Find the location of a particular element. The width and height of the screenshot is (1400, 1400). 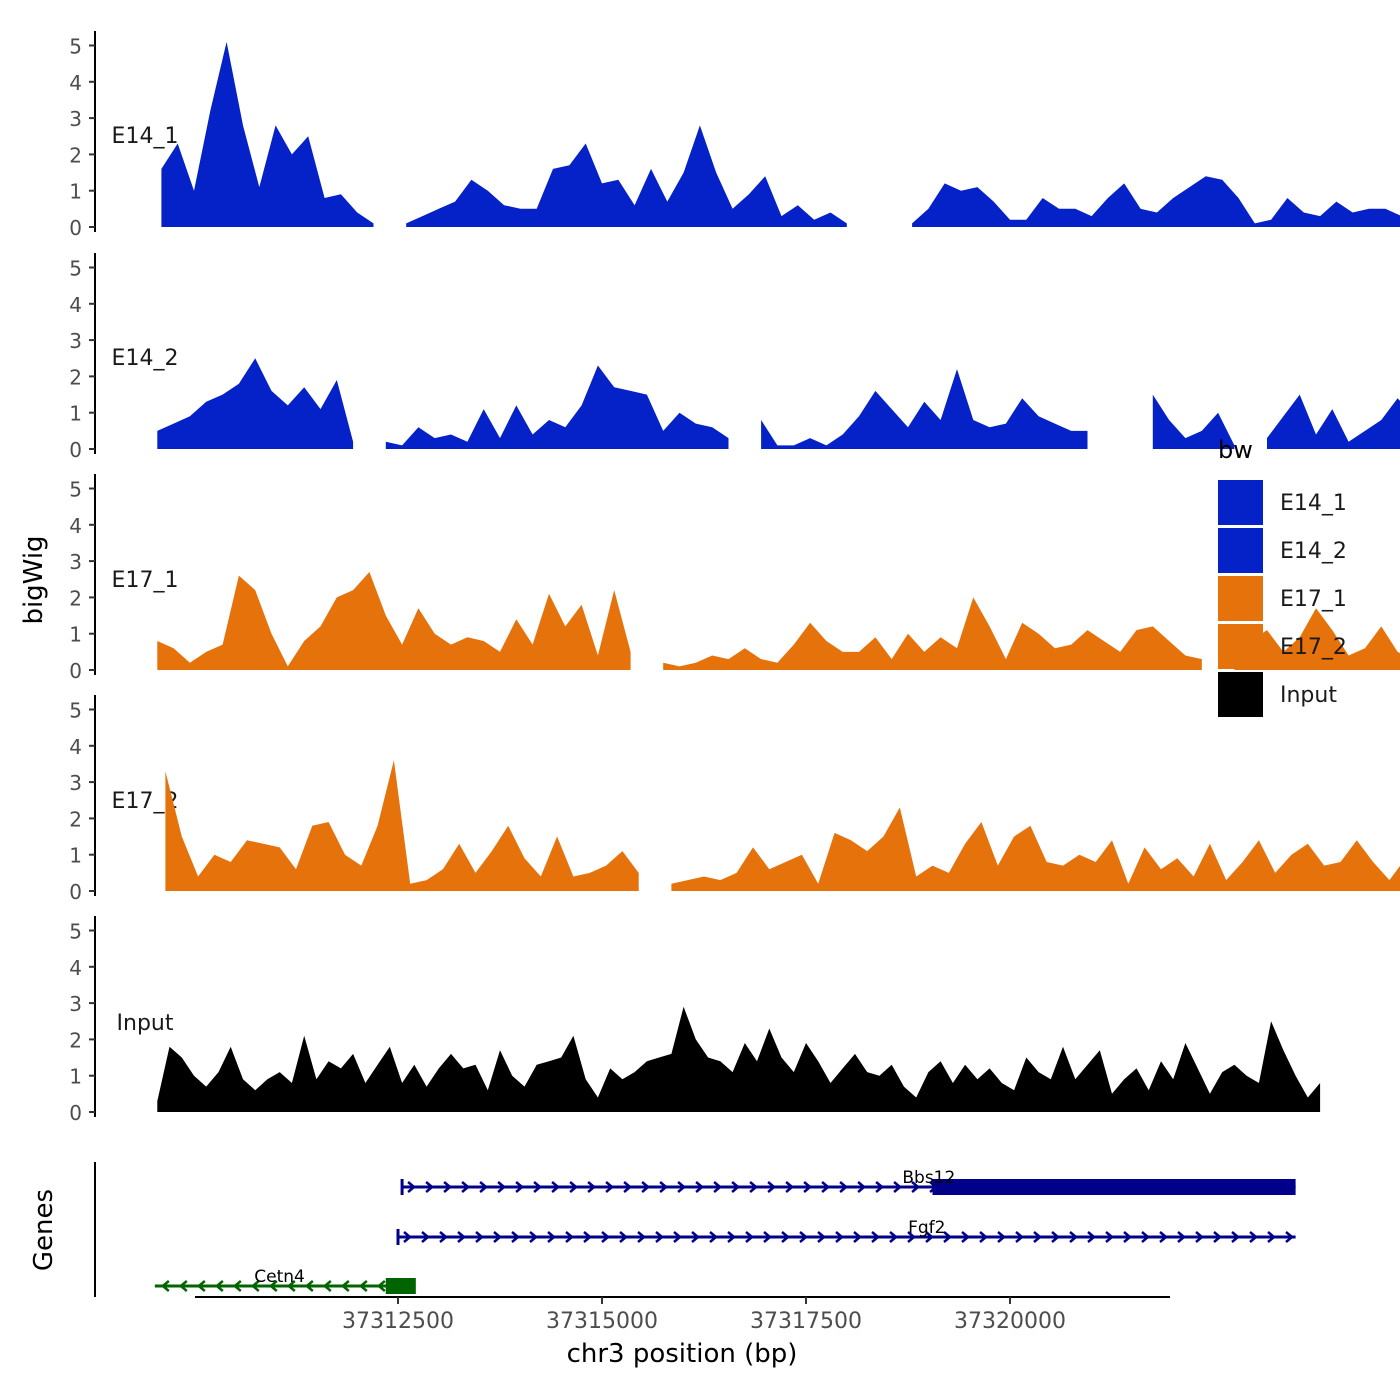

legend-label-Input: Input is located at coordinates (1308, 695).